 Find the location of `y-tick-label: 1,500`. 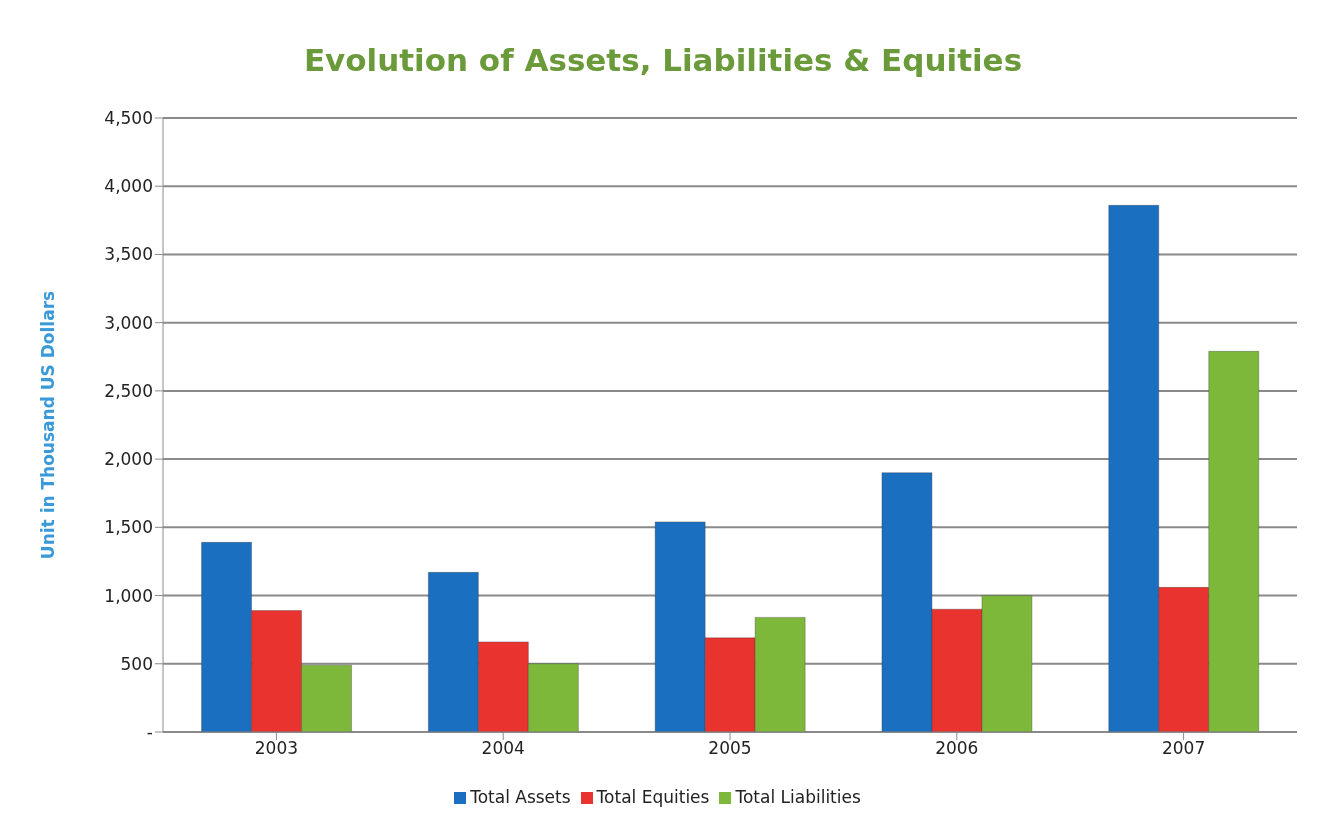

y-tick-label: 1,500 is located at coordinates (128, 527).